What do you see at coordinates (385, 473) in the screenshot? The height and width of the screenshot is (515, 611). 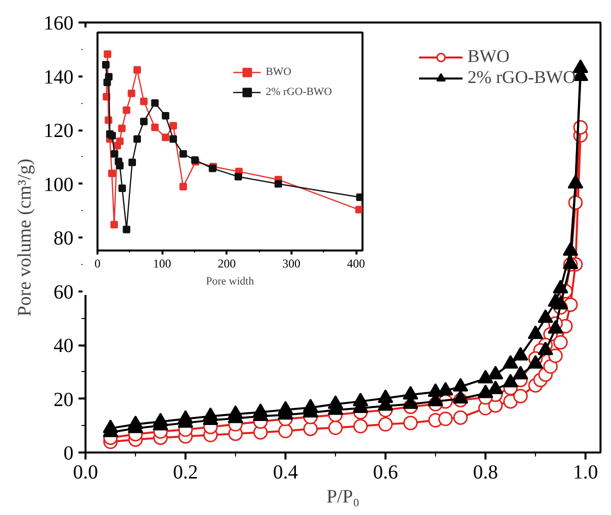 I see `x-tick-label: 0.6` at bounding box center [385, 473].